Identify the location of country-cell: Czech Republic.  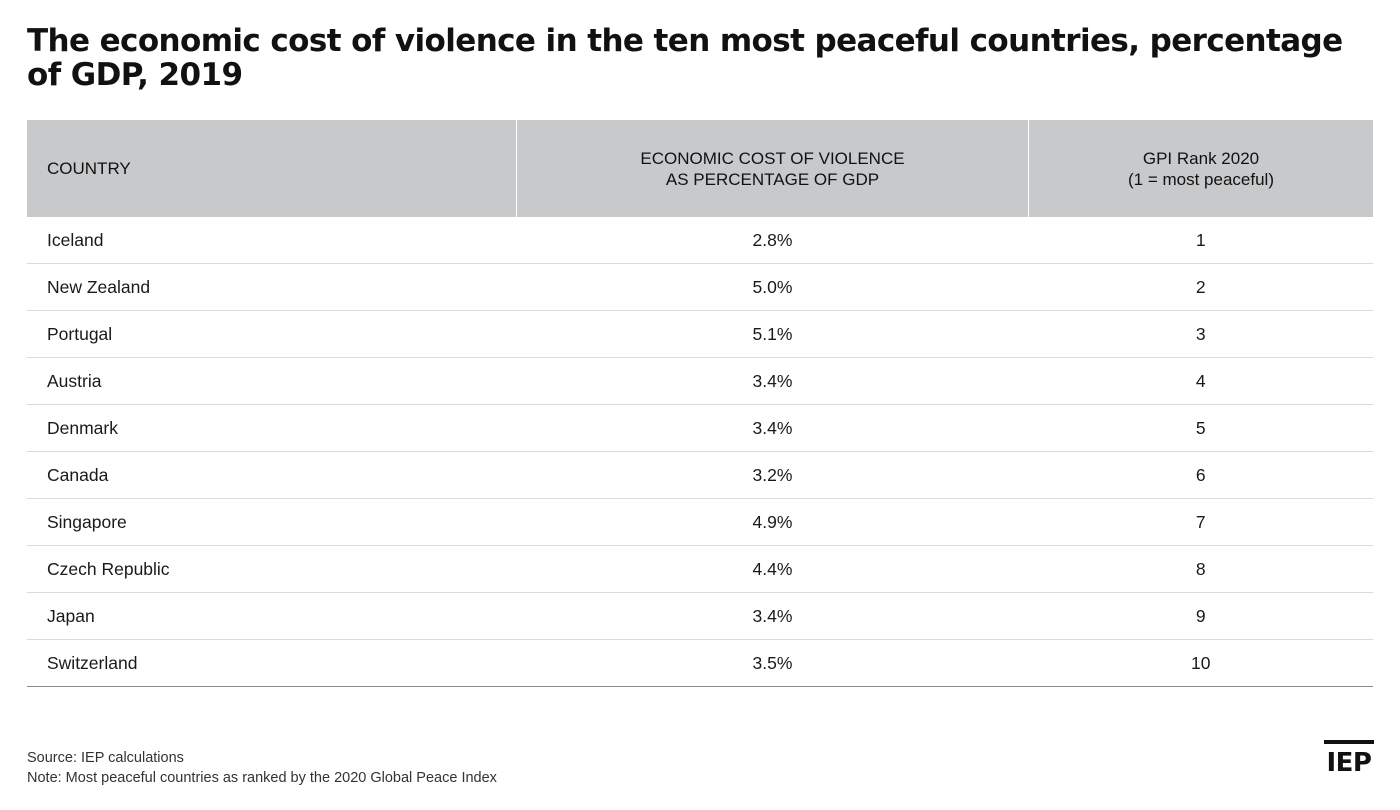
(272, 569).